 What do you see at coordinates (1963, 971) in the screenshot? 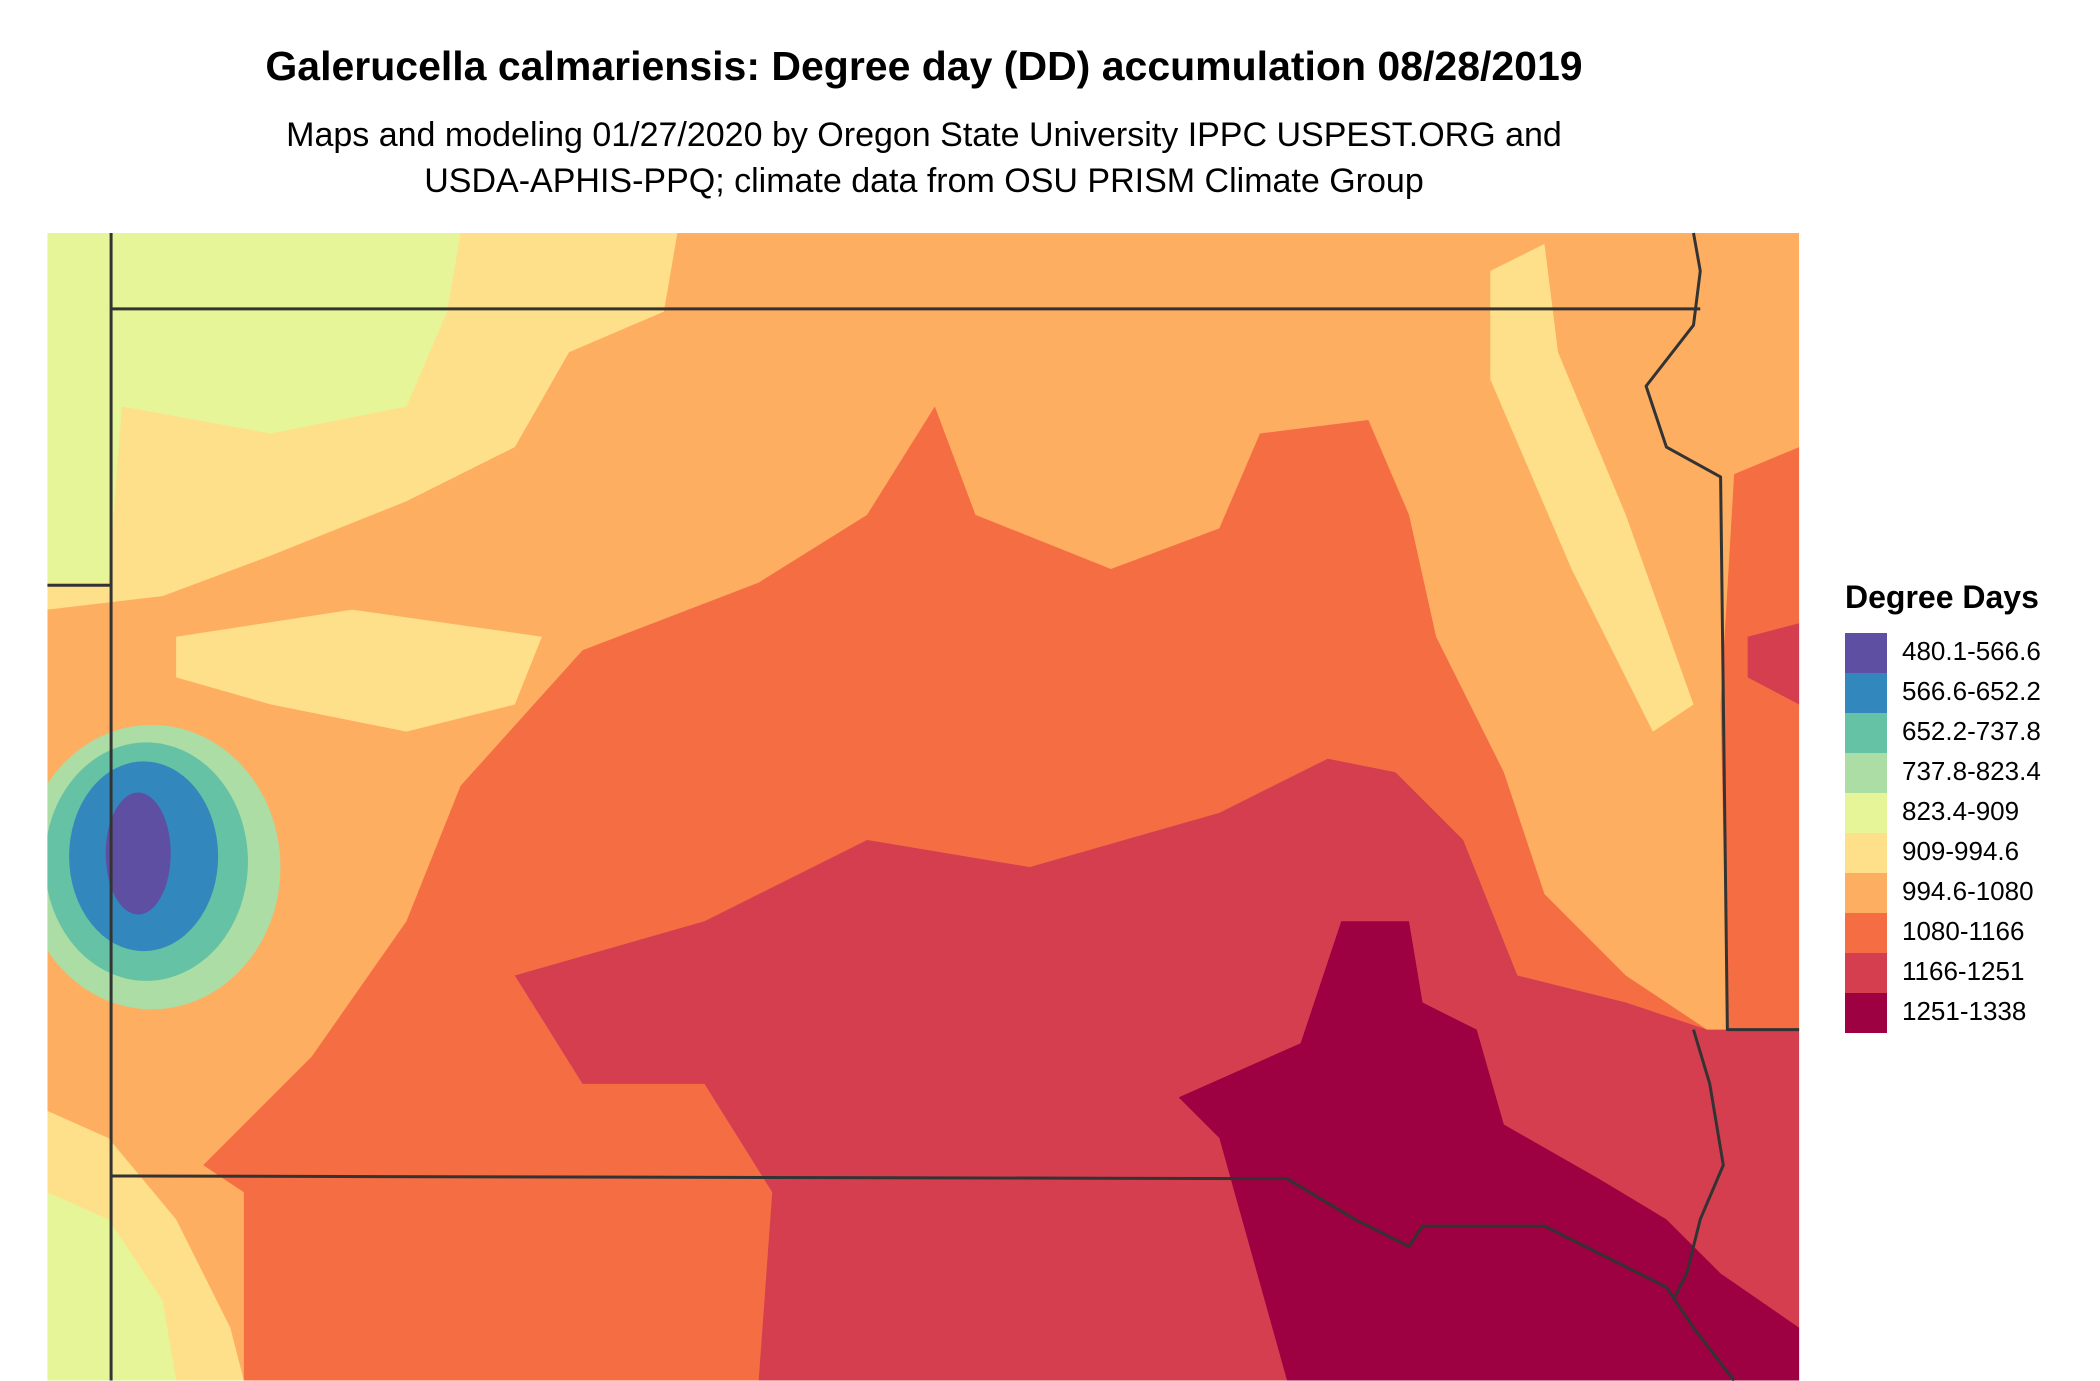
I see `legend-label: 1166-1251` at bounding box center [1963, 971].